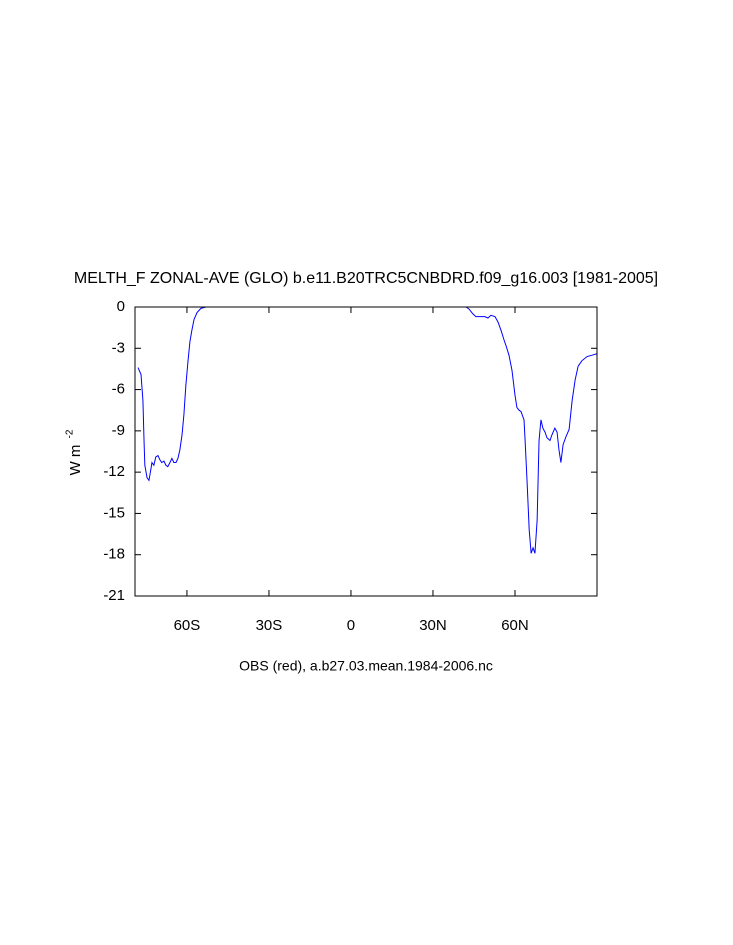  What do you see at coordinates (118, 347) in the screenshot?
I see `y-tick-label: -3` at bounding box center [118, 347].